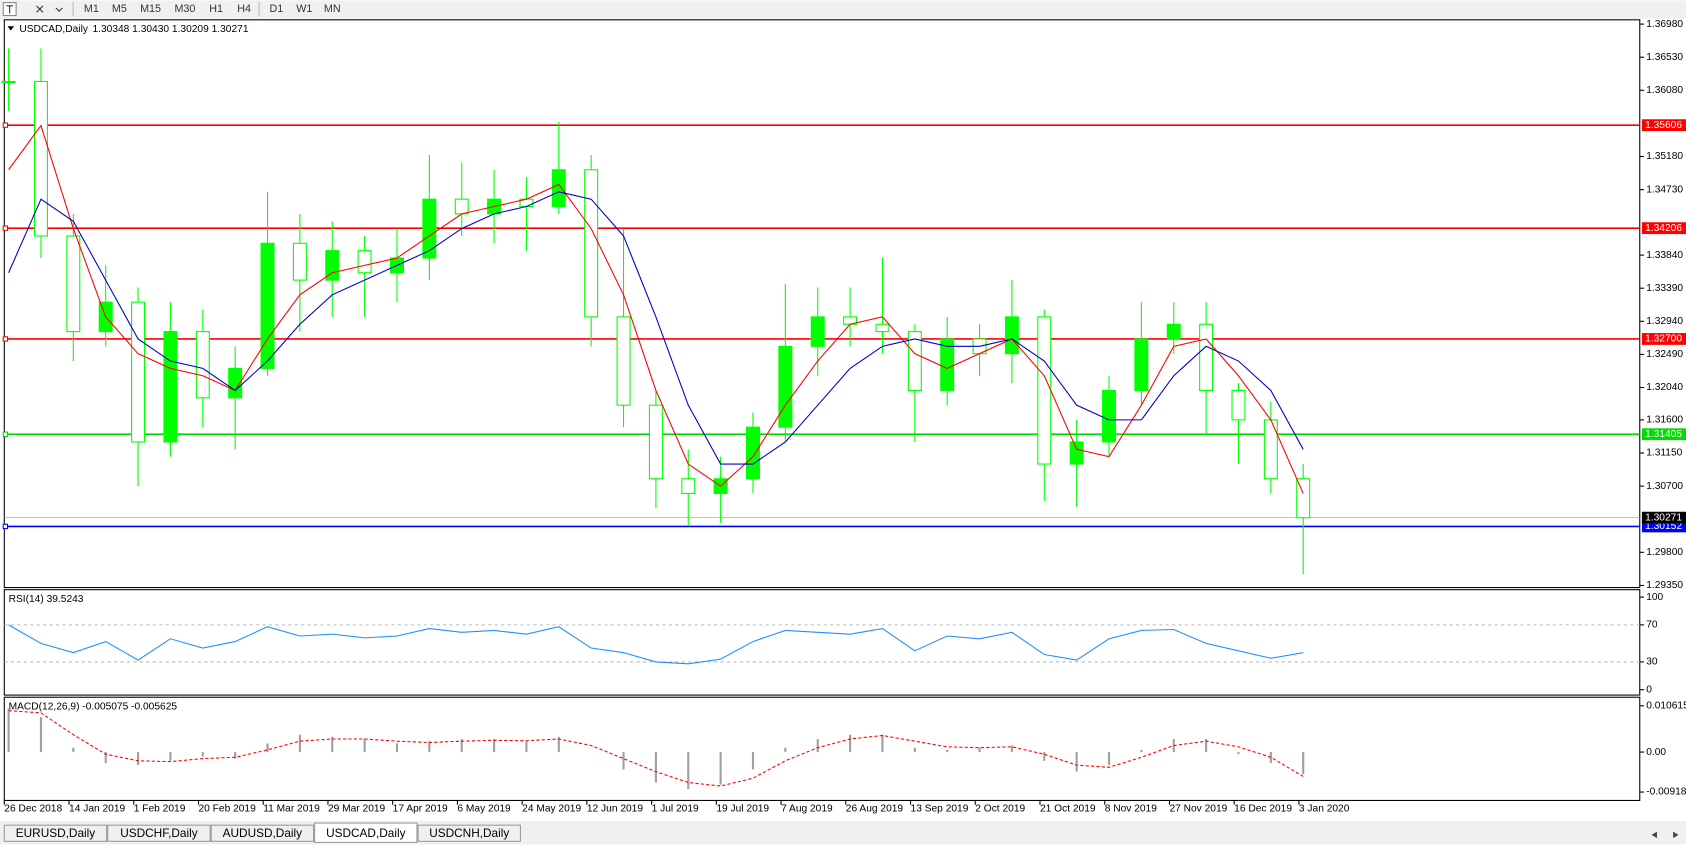 The height and width of the screenshot is (845, 1686). I want to click on y-tick-label: 1.32040, so click(1664, 387).